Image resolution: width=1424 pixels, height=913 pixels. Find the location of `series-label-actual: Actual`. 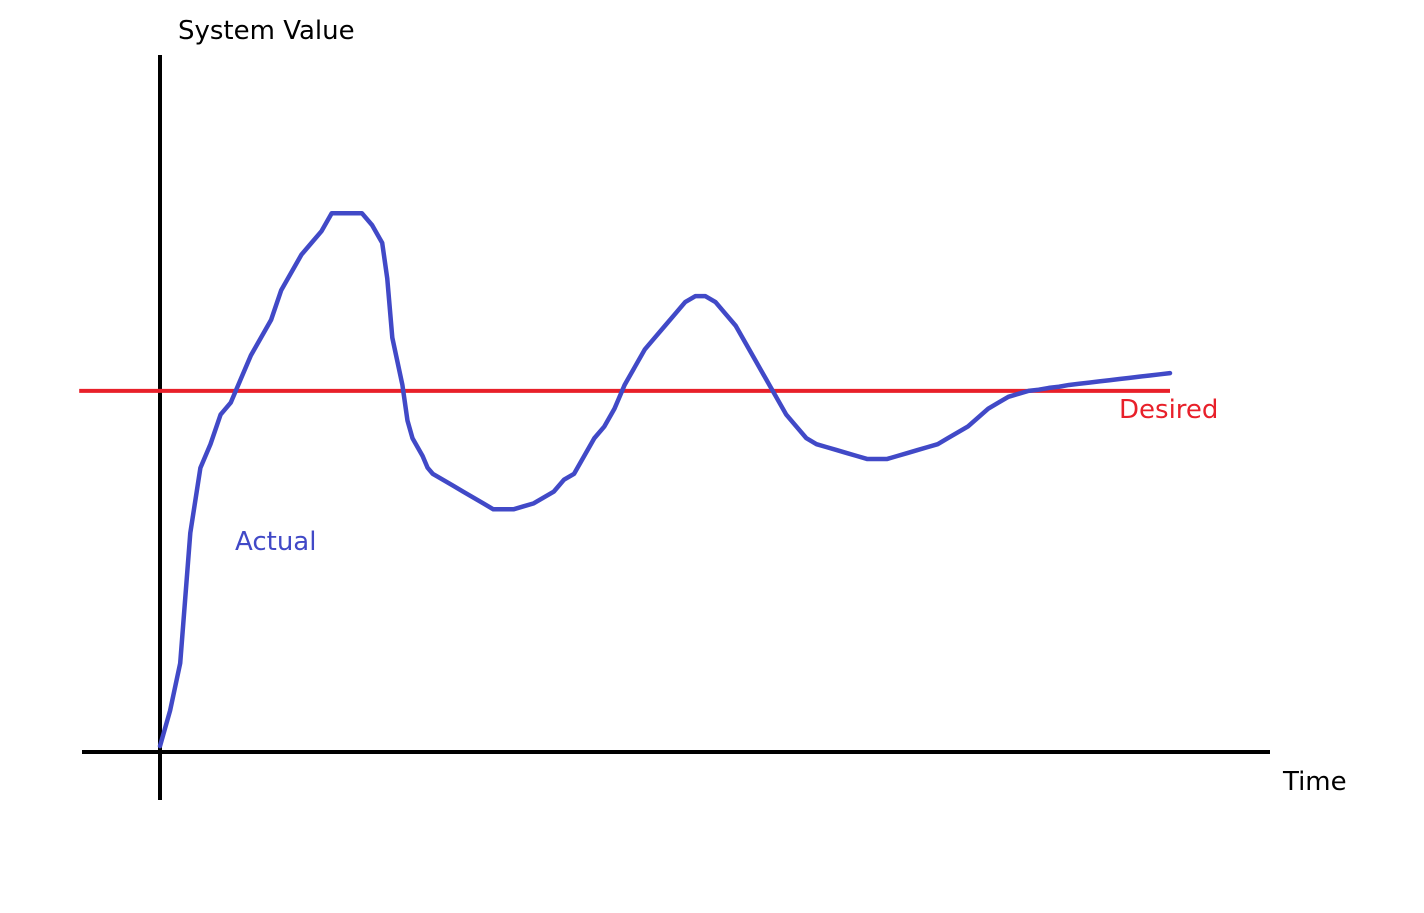

series-label-actual: Actual is located at coordinates (275, 542).